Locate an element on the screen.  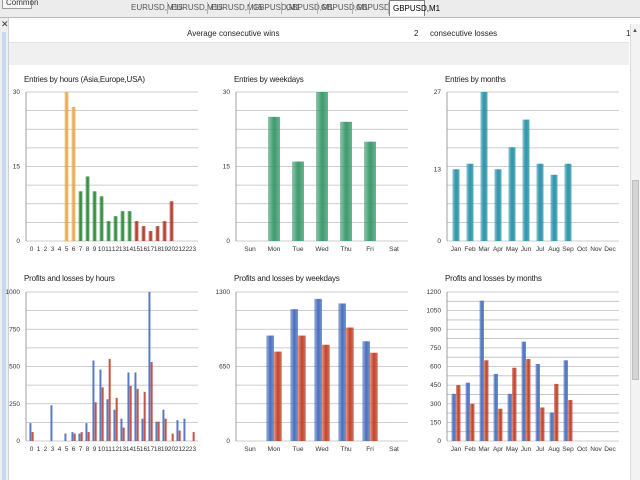
y-tick-label: 750 is located at coordinates (435, 348).